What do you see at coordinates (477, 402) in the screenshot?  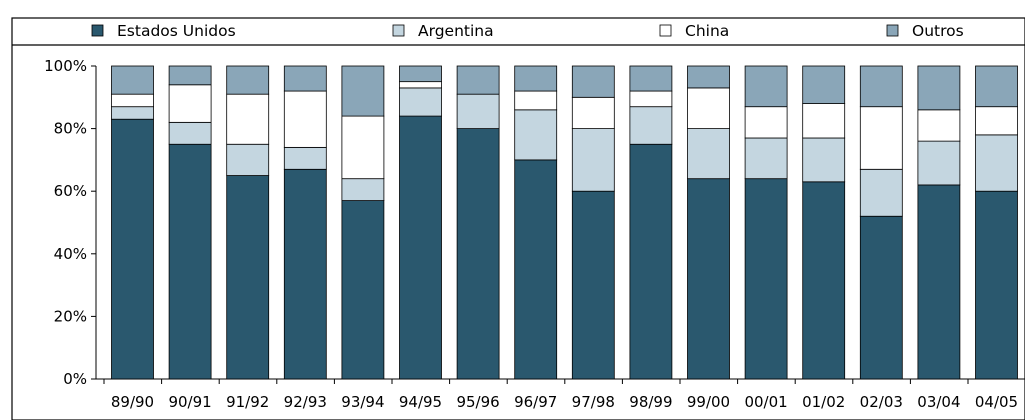 I see `x-tick-label: 95/96` at bounding box center [477, 402].